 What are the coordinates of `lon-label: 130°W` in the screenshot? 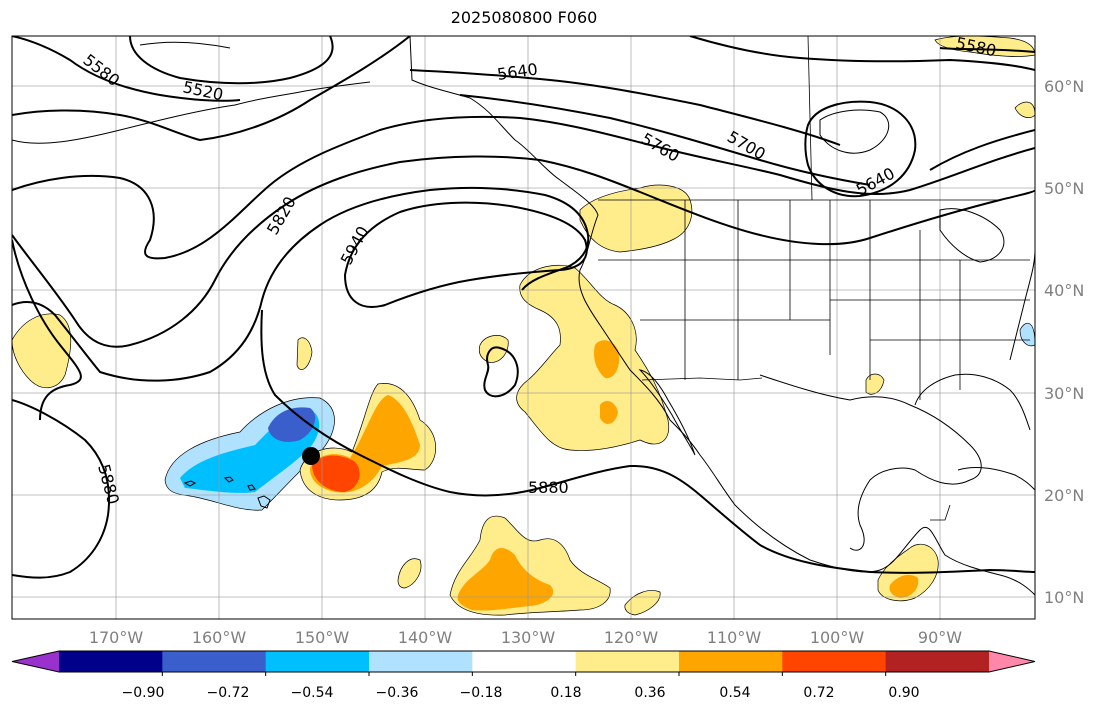 It's located at (528, 637).